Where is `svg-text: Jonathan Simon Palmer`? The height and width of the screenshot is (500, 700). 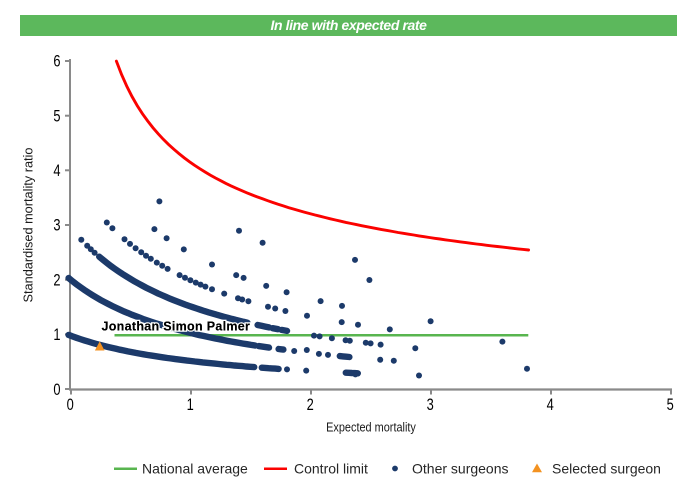 svg-text: Jonathan Simon Palmer is located at coordinates (176, 327).